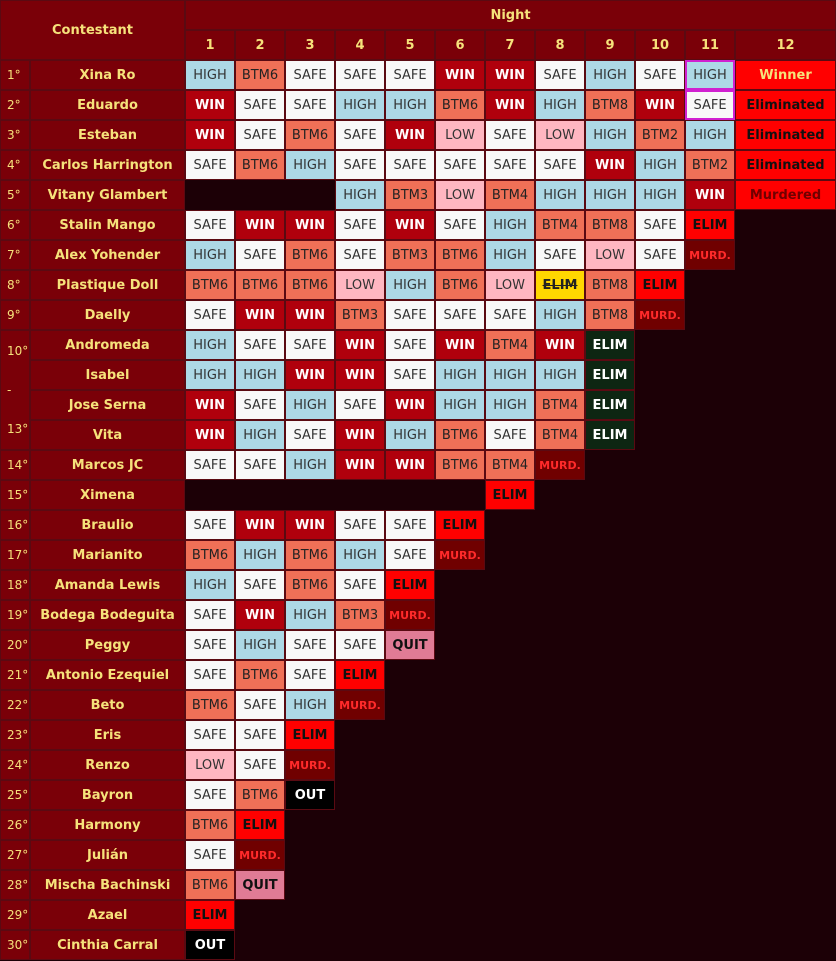 This screenshot has height=961, width=836. What do you see at coordinates (15, 315) in the screenshot?
I see `rank-cell: 9°` at bounding box center [15, 315].